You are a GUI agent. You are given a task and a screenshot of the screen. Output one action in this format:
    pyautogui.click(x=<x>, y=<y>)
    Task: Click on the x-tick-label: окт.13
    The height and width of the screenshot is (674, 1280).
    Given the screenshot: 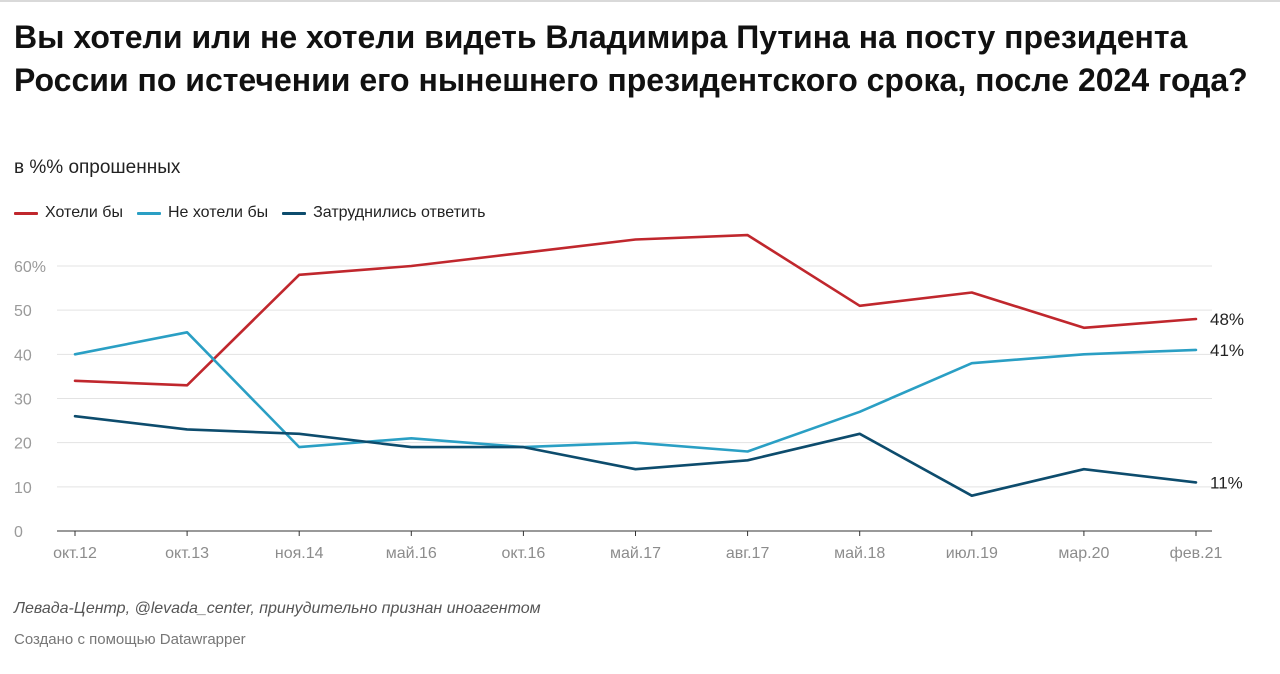 What is the action you would take?
    pyautogui.click(x=187, y=553)
    